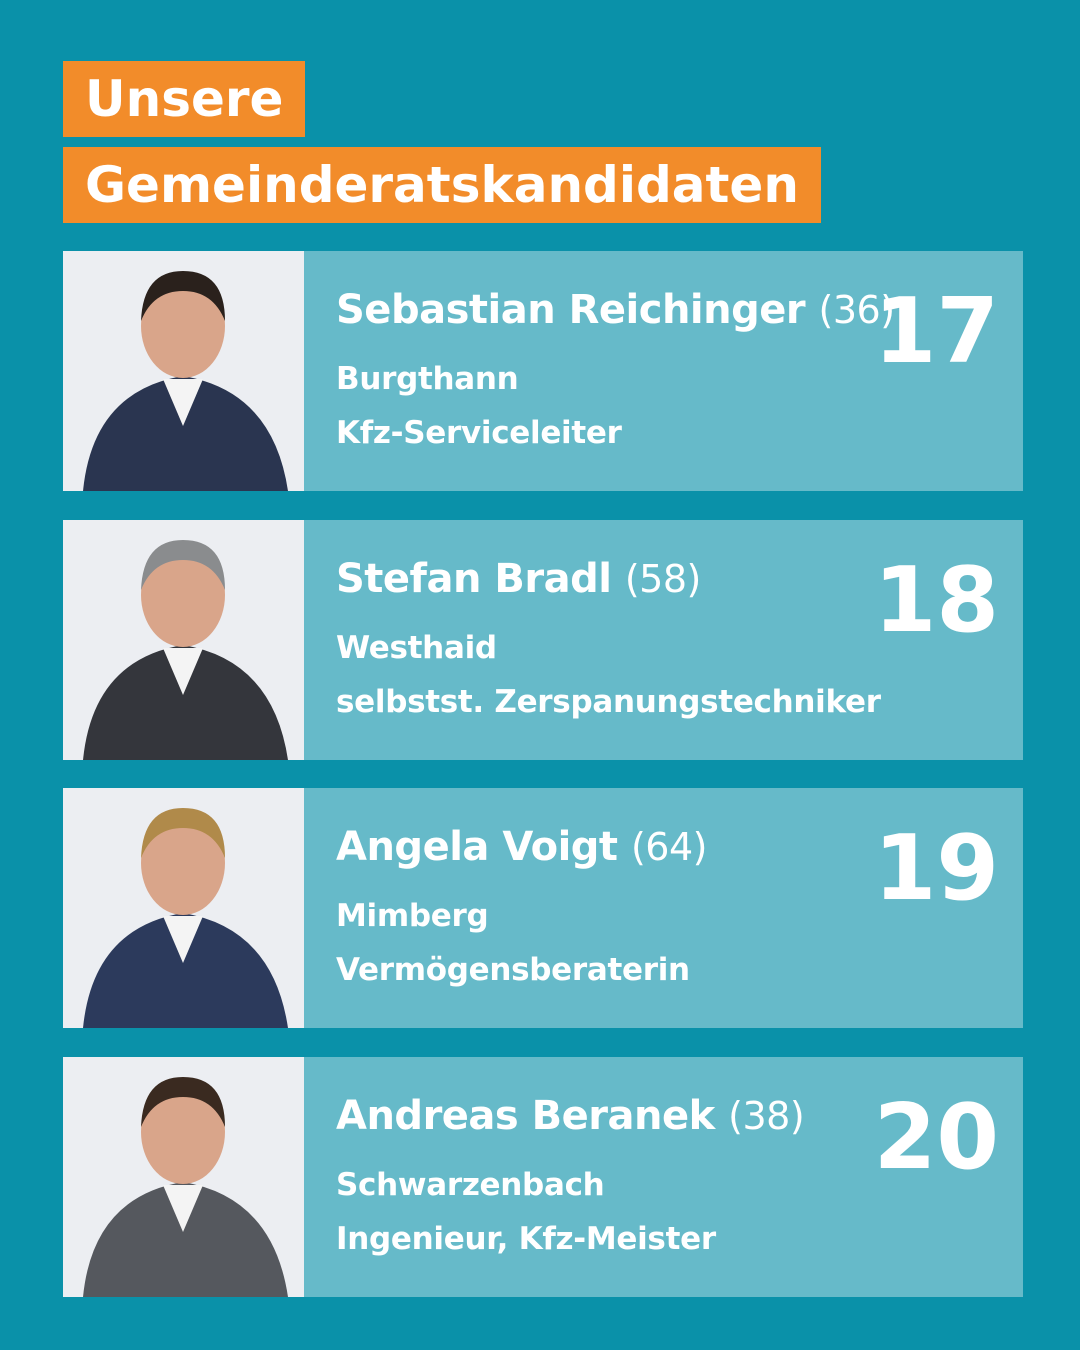  What do you see at coordinates (936, 868) in the screenshot?
I see `list-number: 19` at bounding box center [936, 868].